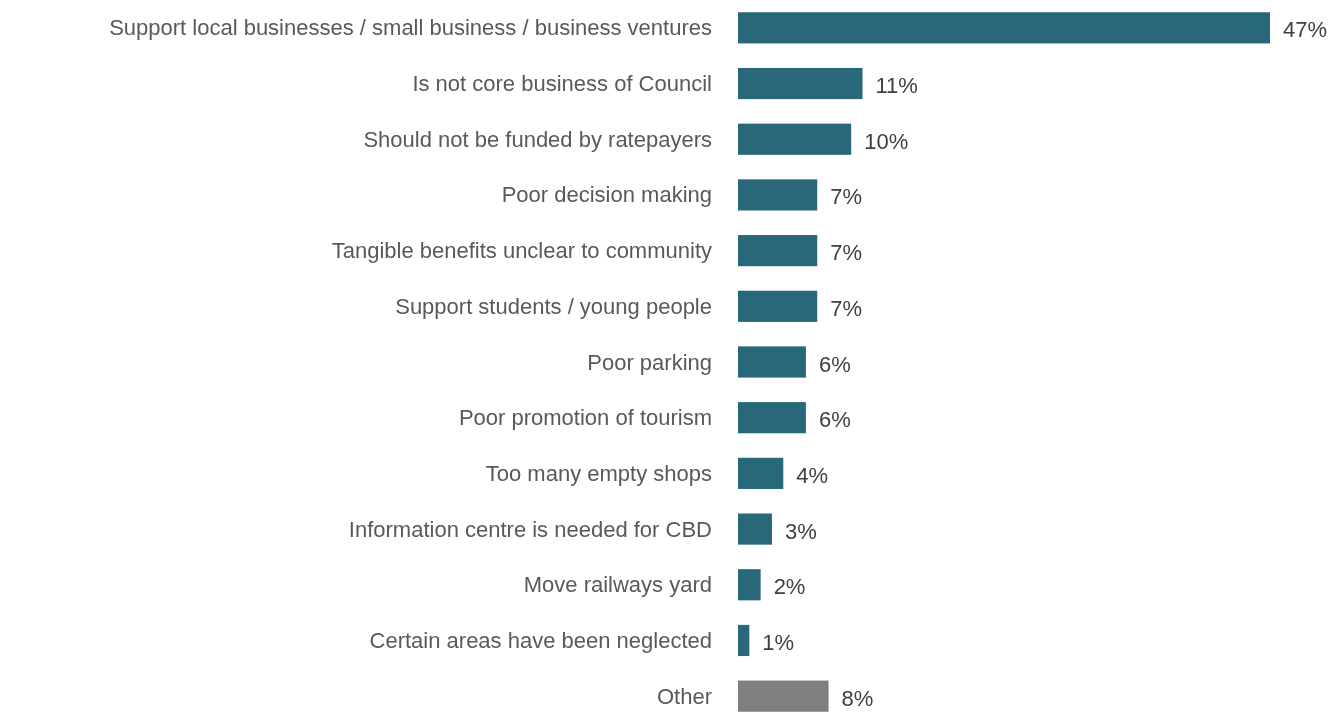 The height and width of the screenshot is (724, 1332). What do you see at coordinates (530, 529) in the screenshot?
I see `y-tick-label: Information centre is needed for CBD` at bounding box center [530, 529].